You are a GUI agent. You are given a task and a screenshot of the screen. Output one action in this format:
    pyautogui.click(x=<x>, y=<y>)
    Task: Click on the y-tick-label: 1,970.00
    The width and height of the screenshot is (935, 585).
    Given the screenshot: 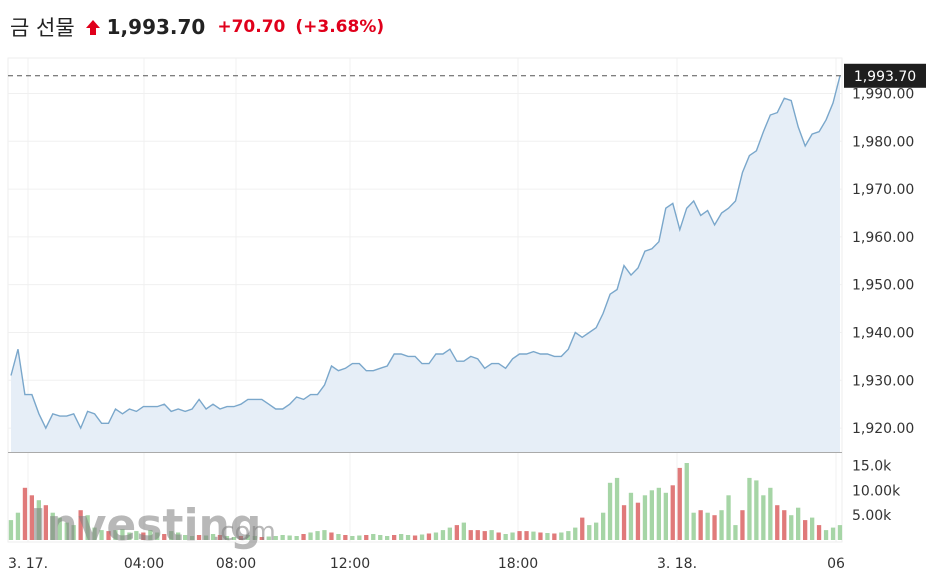 What is the action you would take?
    pyautogui.click(x=883, y=190)
    